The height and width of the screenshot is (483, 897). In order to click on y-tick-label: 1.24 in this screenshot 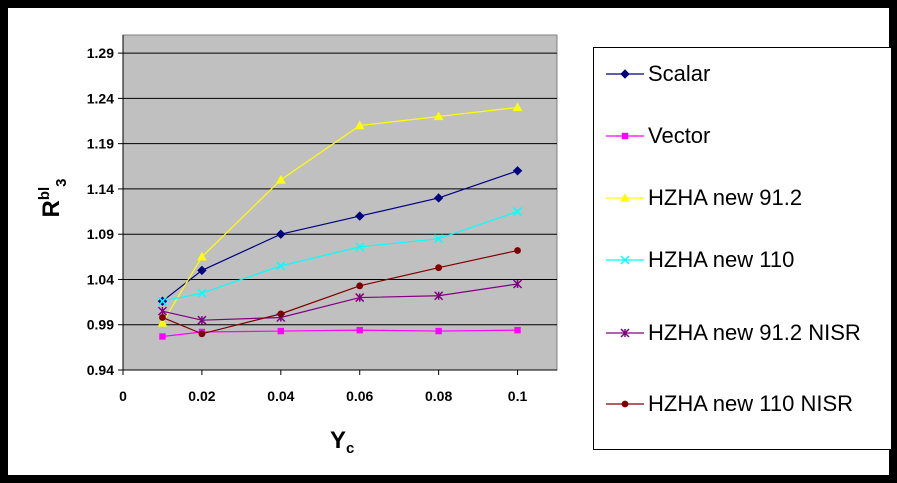, I will do `click(100, 98)`.